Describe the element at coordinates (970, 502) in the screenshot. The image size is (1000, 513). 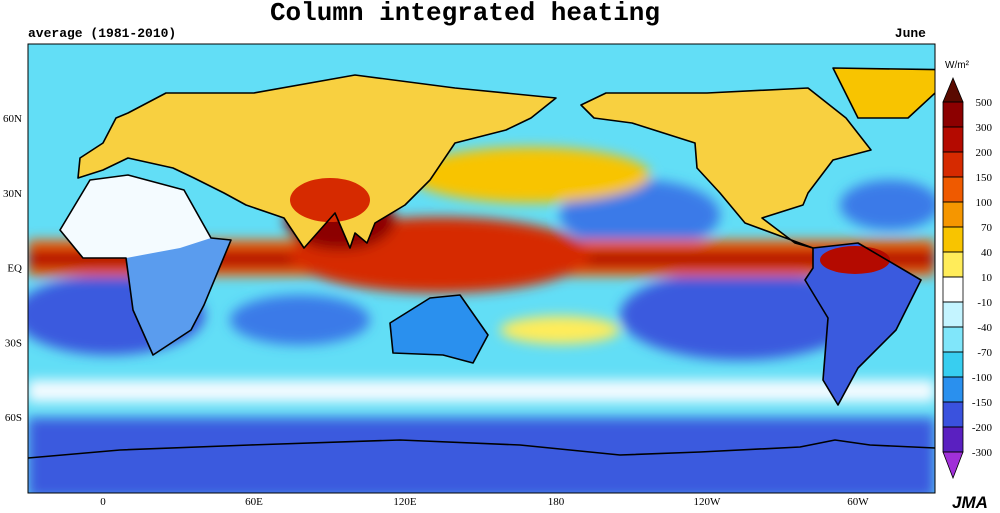
I see `credit: JMA` at that location.